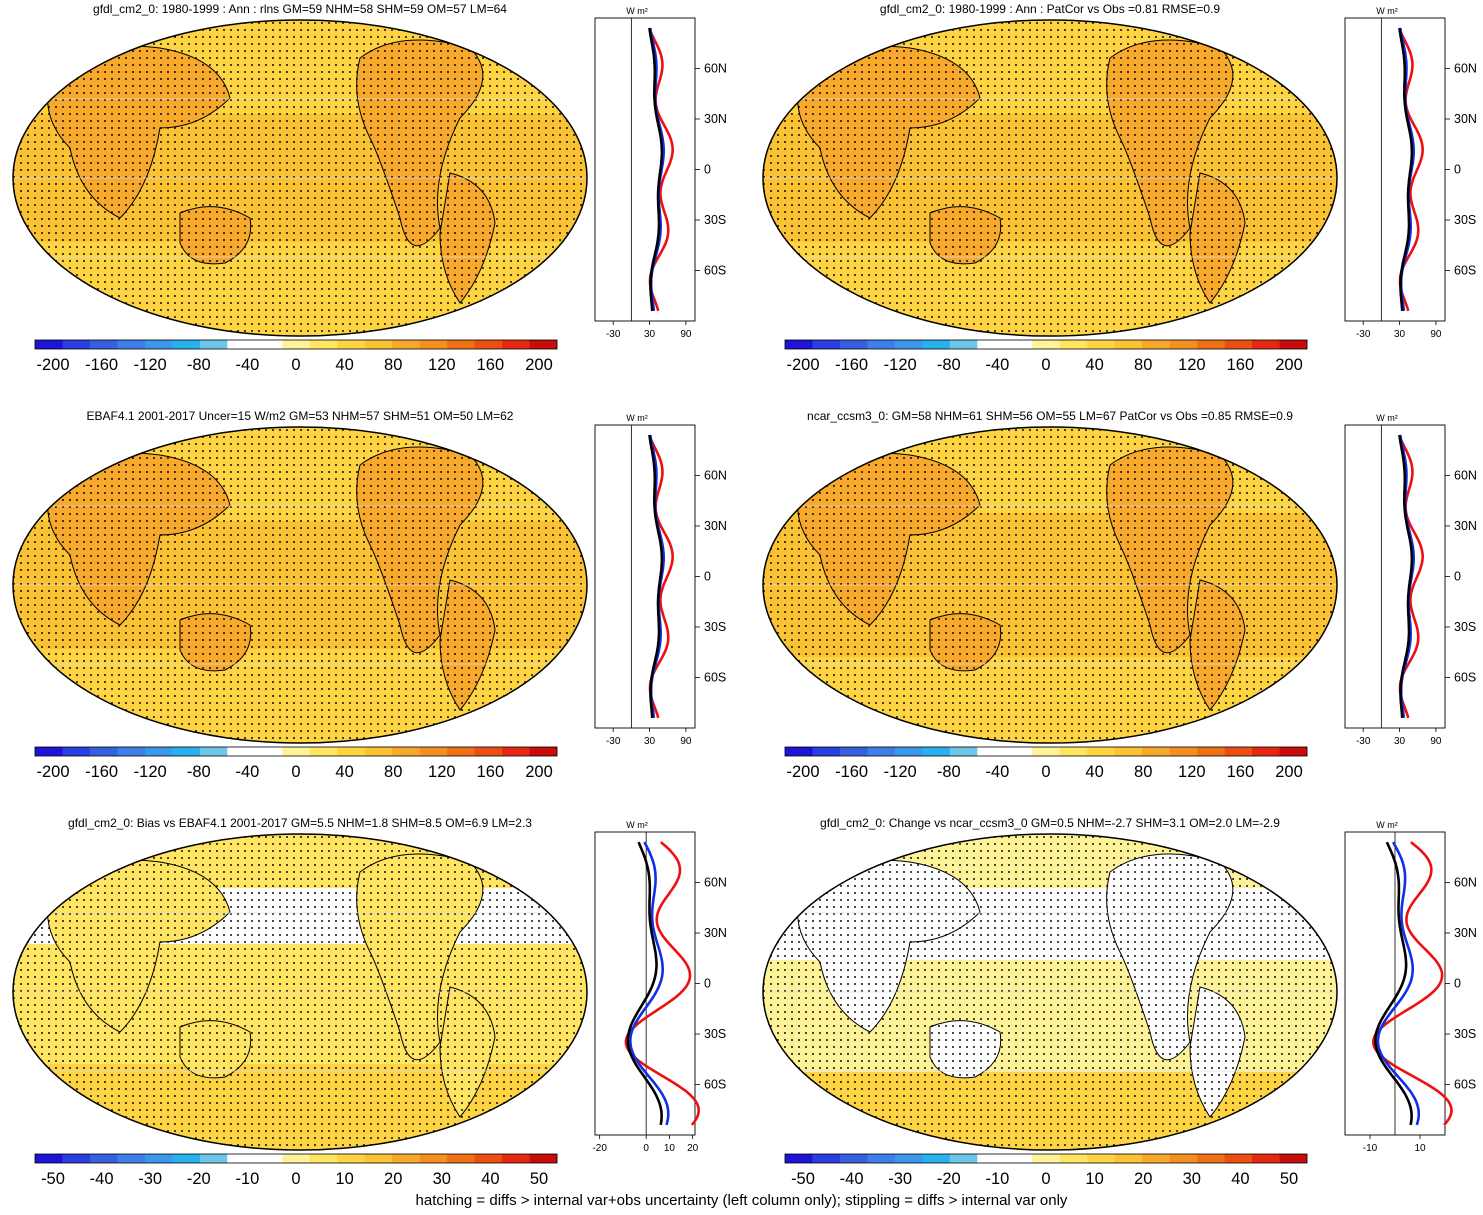  I want to click on lat-tick-label: 30S, so click(1465, 1034).